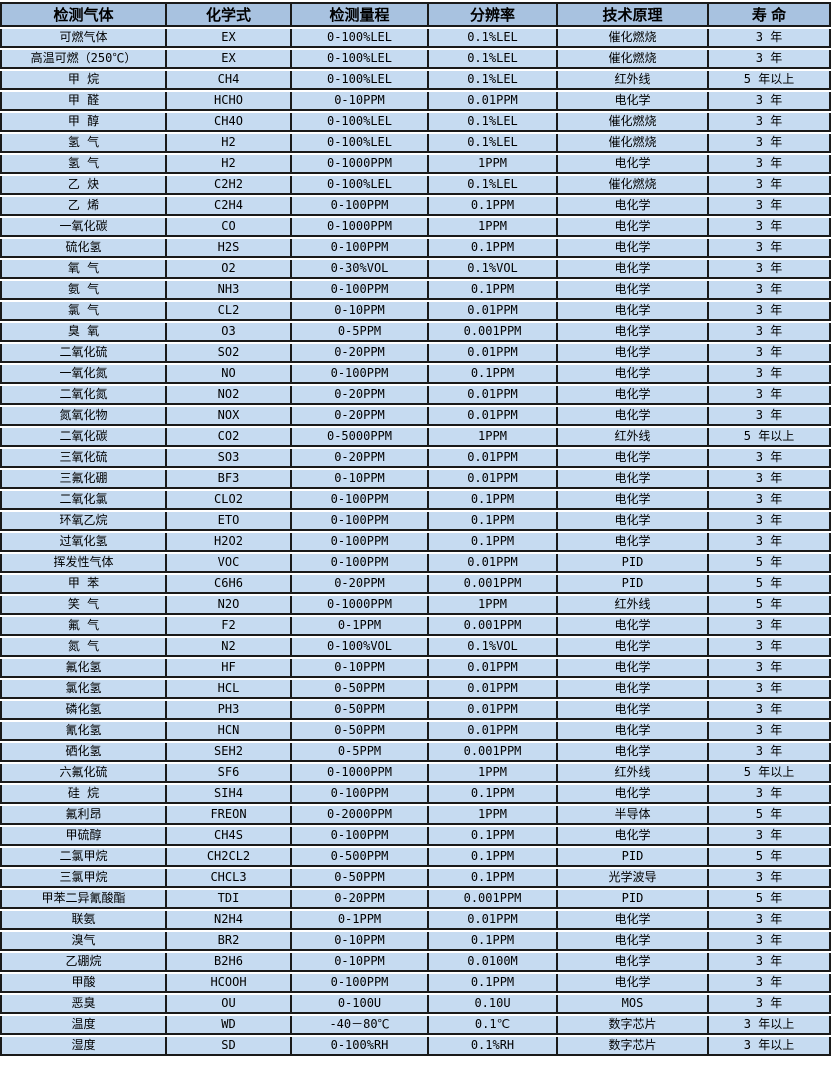 The image size is (831, 1075). Describe the element at coordinates (633, 899) in the screenshot. I see `cell-principle: PID` at that location.